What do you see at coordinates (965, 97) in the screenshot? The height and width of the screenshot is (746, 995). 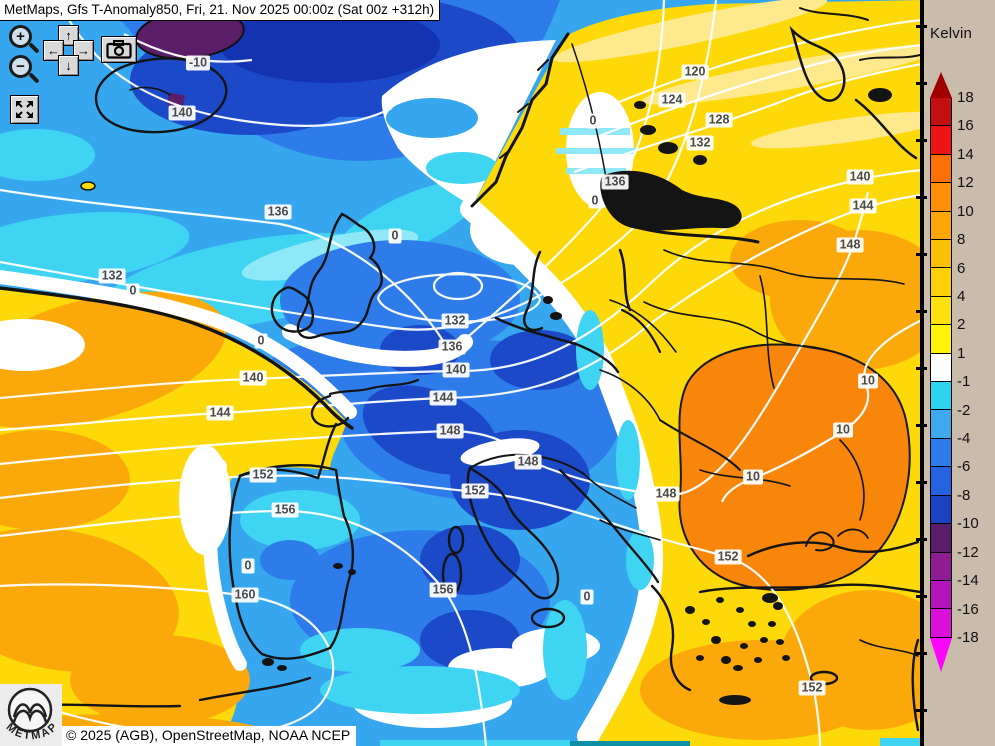 I see `legend-tick-label: 18` at bounding box center [965, 97].